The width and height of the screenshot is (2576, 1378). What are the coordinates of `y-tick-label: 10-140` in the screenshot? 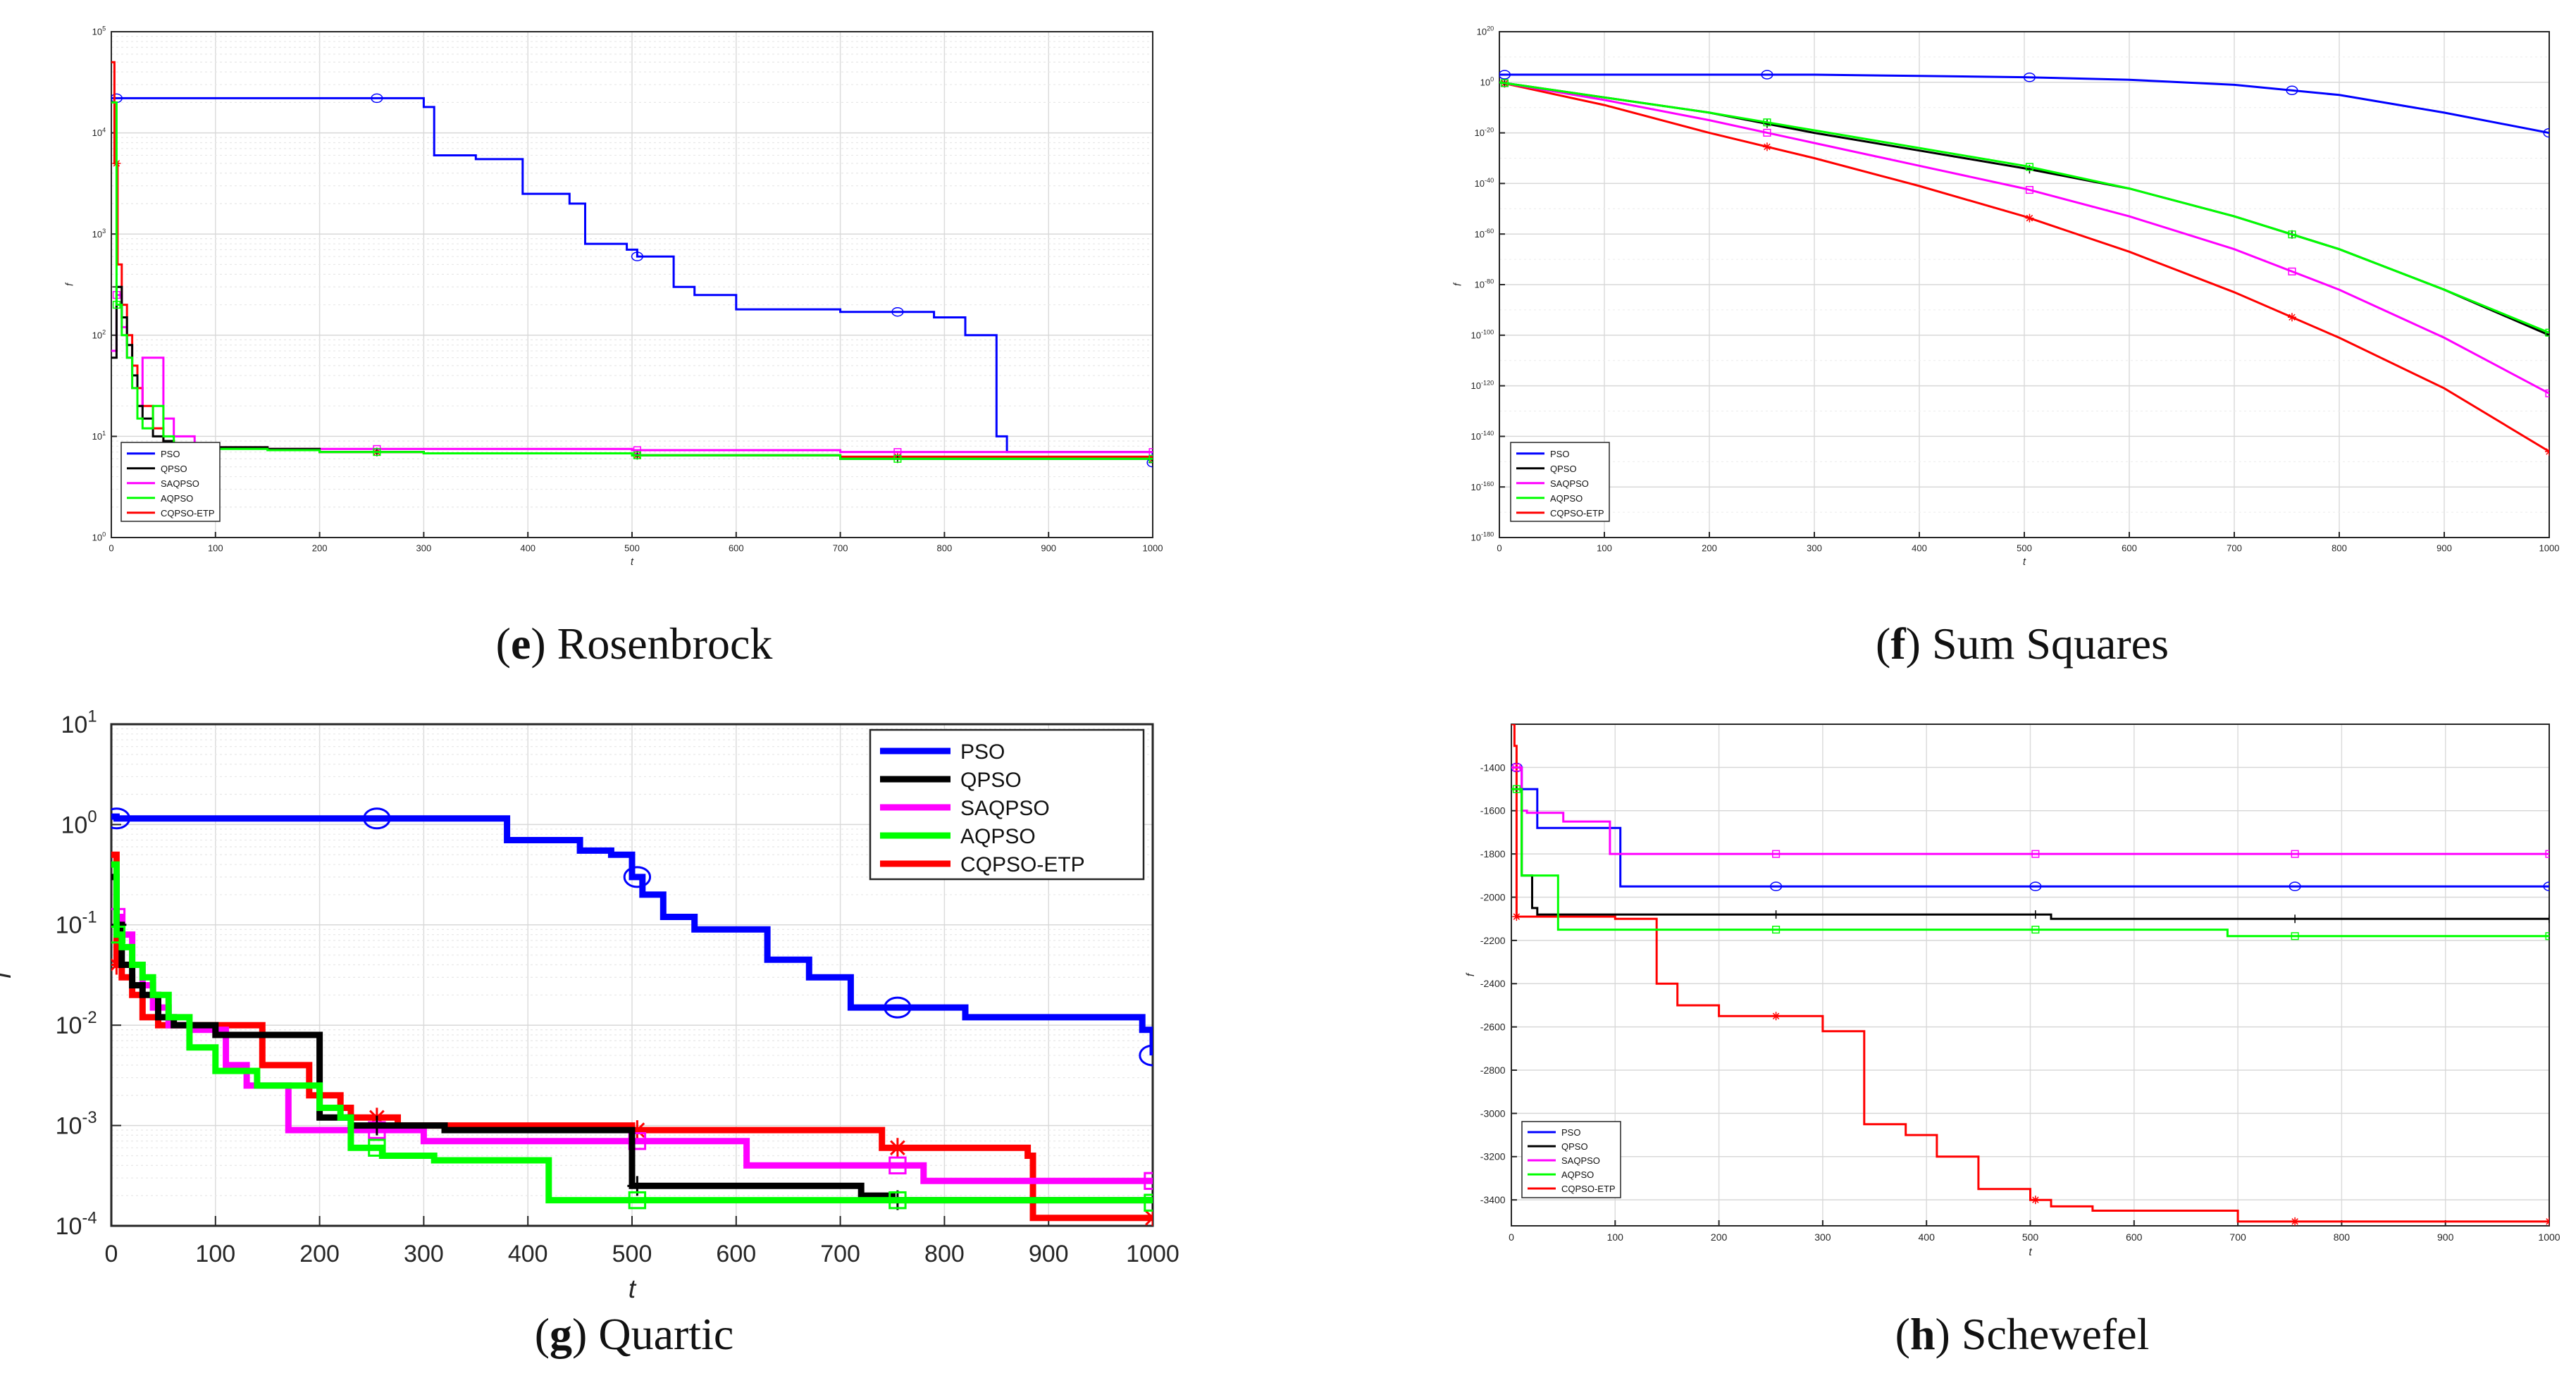 It's located at (1482, 436).